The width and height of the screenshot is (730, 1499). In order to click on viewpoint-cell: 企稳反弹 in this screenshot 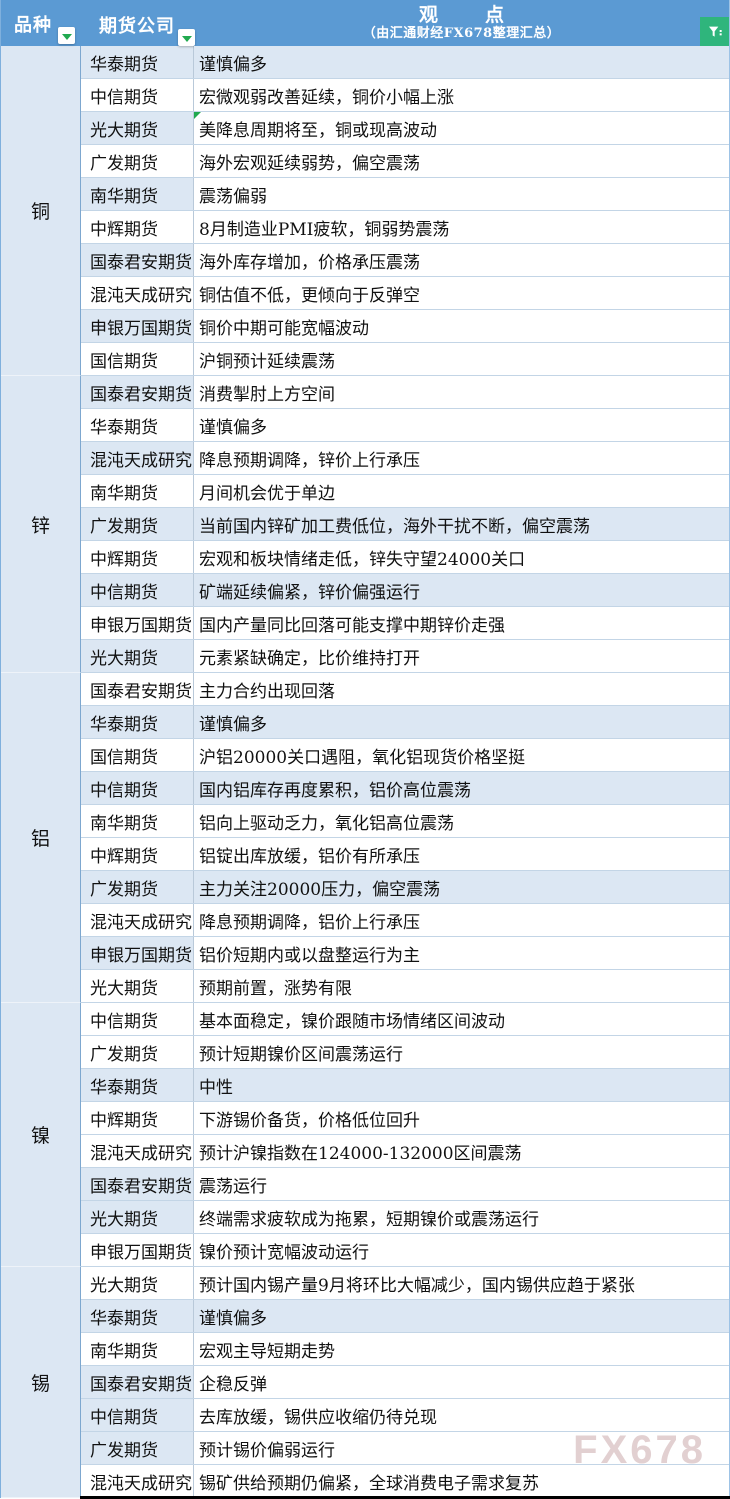, I will do `click(233, 1384)`.